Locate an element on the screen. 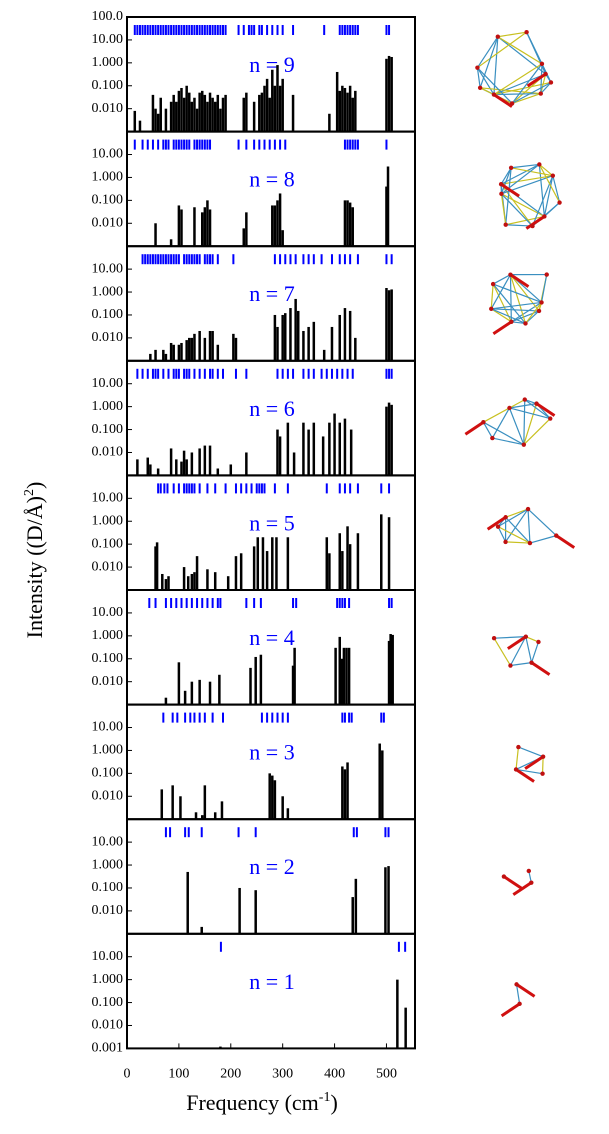 This screenshot has height=1134, width=609. x-tick-label: 400 is located at coordinates (334, 1074).